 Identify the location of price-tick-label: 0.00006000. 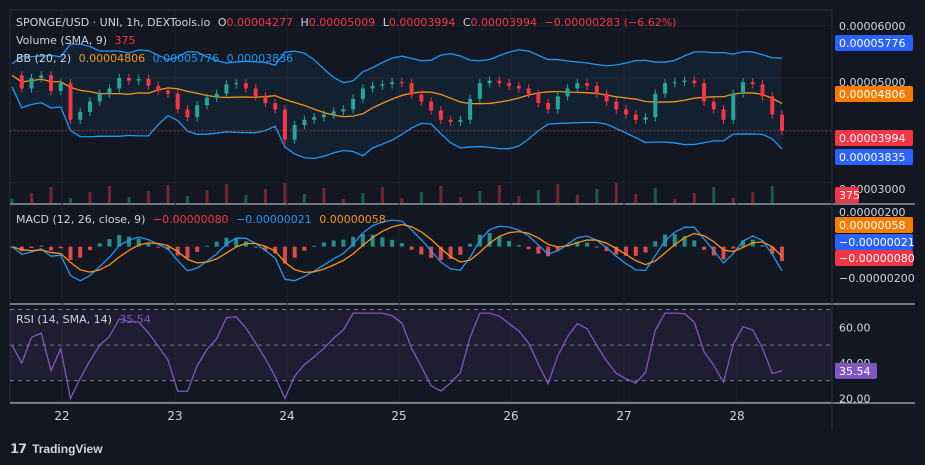
(872, 26).